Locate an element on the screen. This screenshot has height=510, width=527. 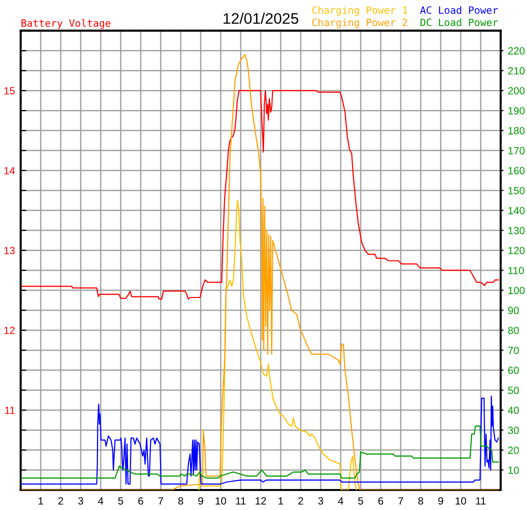
chart-title: 12/01/2025 is located at coordinates (261, 18).